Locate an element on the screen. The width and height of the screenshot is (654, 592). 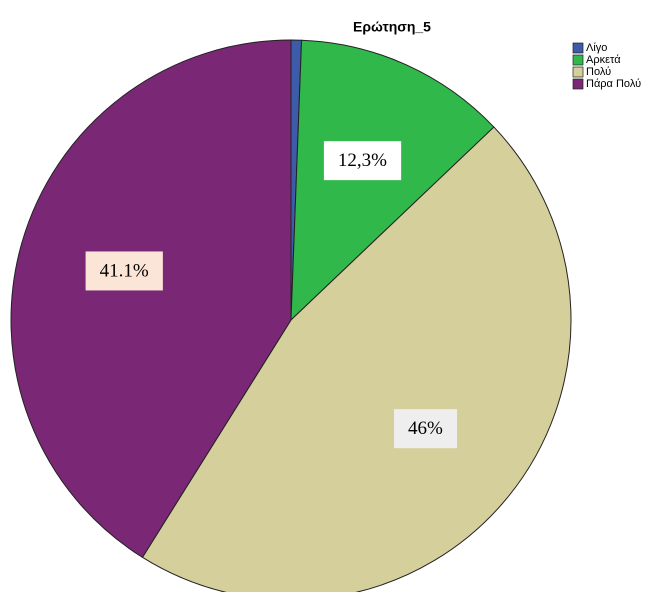
value-label: 12,3% is located at coordinates (362, 160).